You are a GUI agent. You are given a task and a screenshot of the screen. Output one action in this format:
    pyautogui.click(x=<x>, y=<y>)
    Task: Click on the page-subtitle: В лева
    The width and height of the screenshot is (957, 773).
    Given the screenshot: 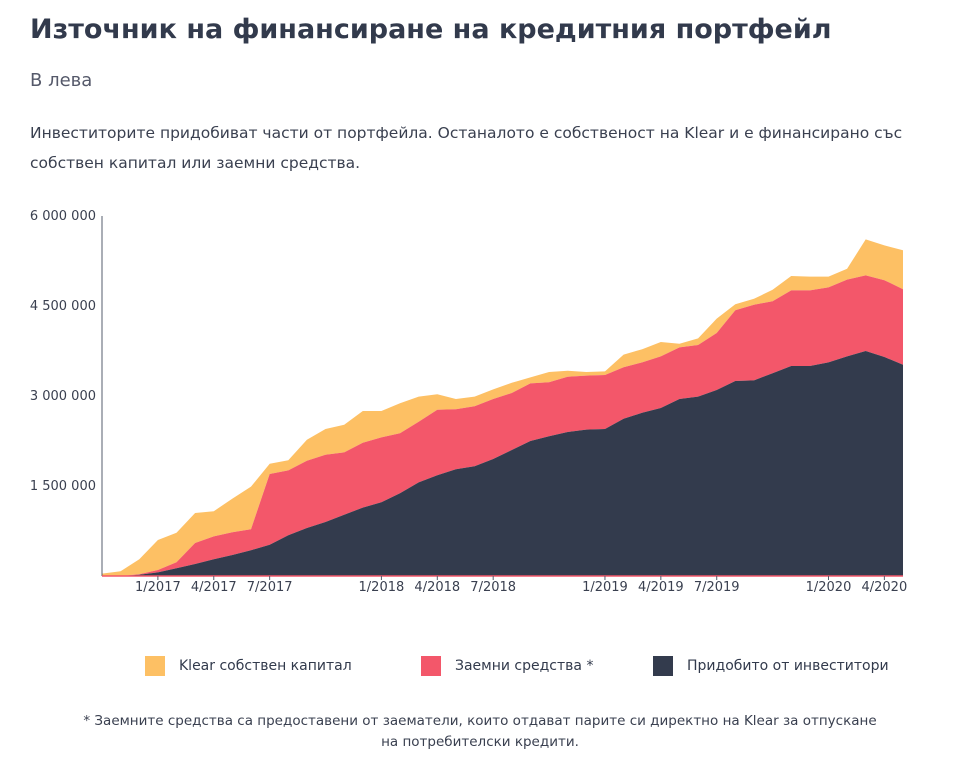 What is the action you would take?
    pyautogui.click(x=61, y=80)
    